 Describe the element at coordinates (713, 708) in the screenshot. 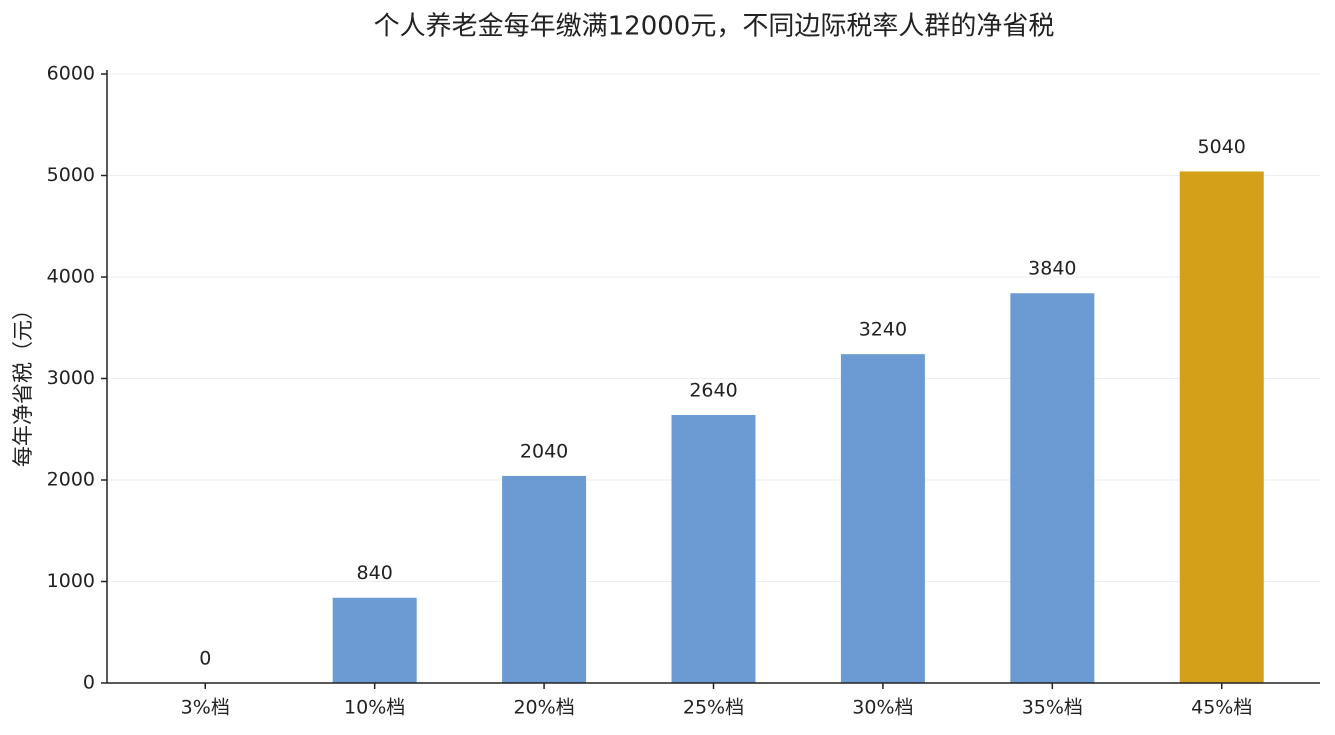

I see `x-tick-label: 25%档` at that location.